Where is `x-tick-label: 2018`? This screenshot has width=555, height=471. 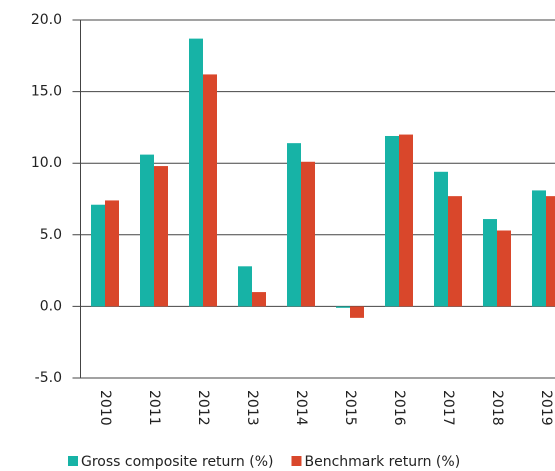
x-tick-label: 2018 is located at coordinates (497, 408).